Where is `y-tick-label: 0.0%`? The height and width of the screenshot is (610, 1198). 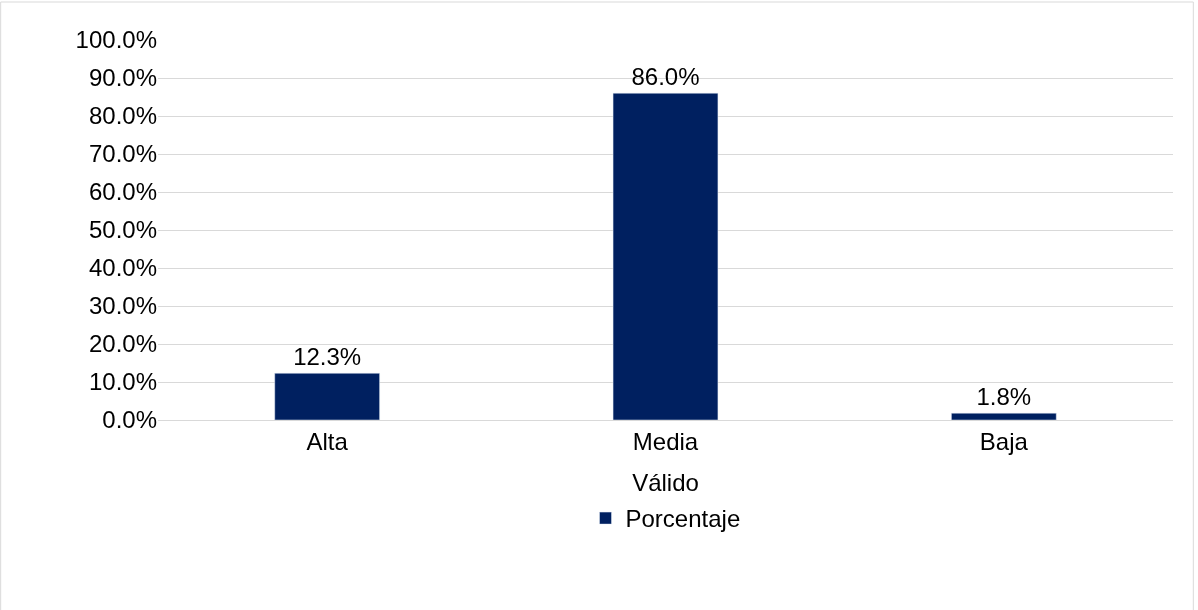
y-tick-label: 0.0% is located at coordinates (129, 420).